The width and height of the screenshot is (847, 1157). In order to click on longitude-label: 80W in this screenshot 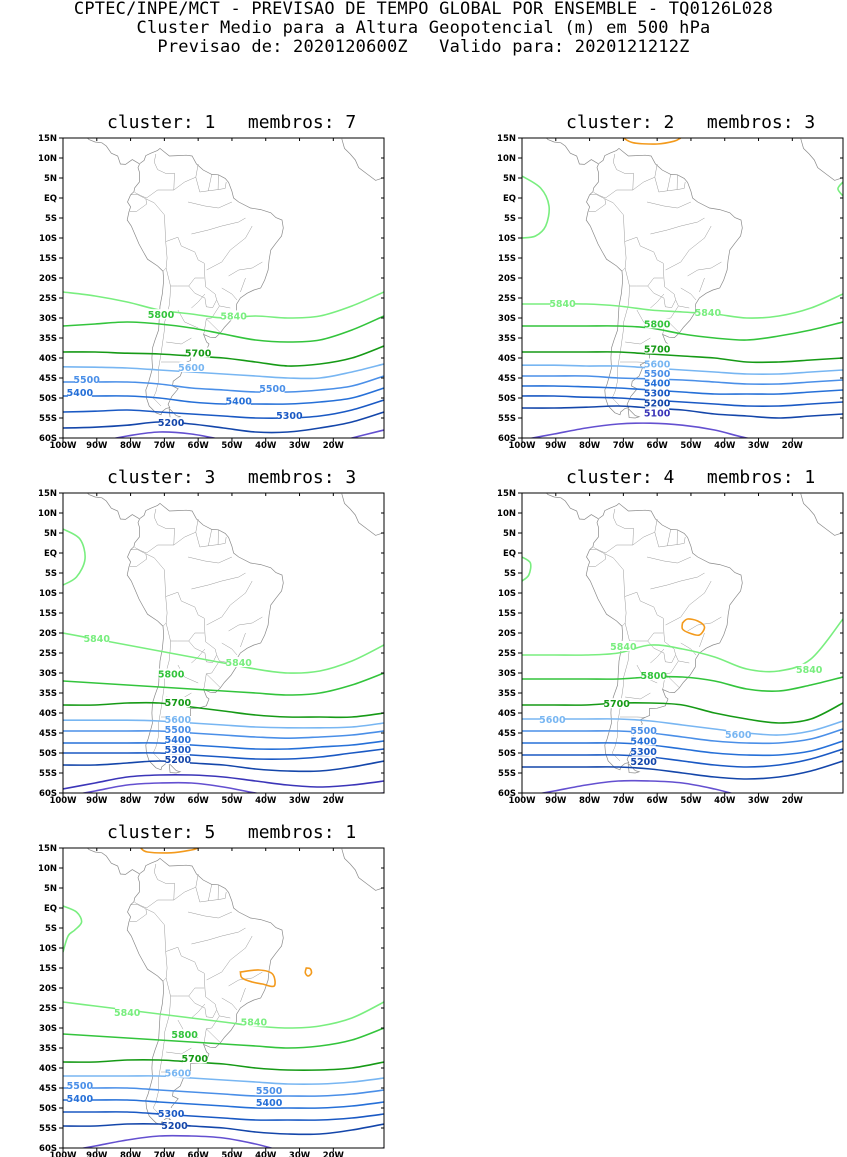, I will do `click(131, 801)`.